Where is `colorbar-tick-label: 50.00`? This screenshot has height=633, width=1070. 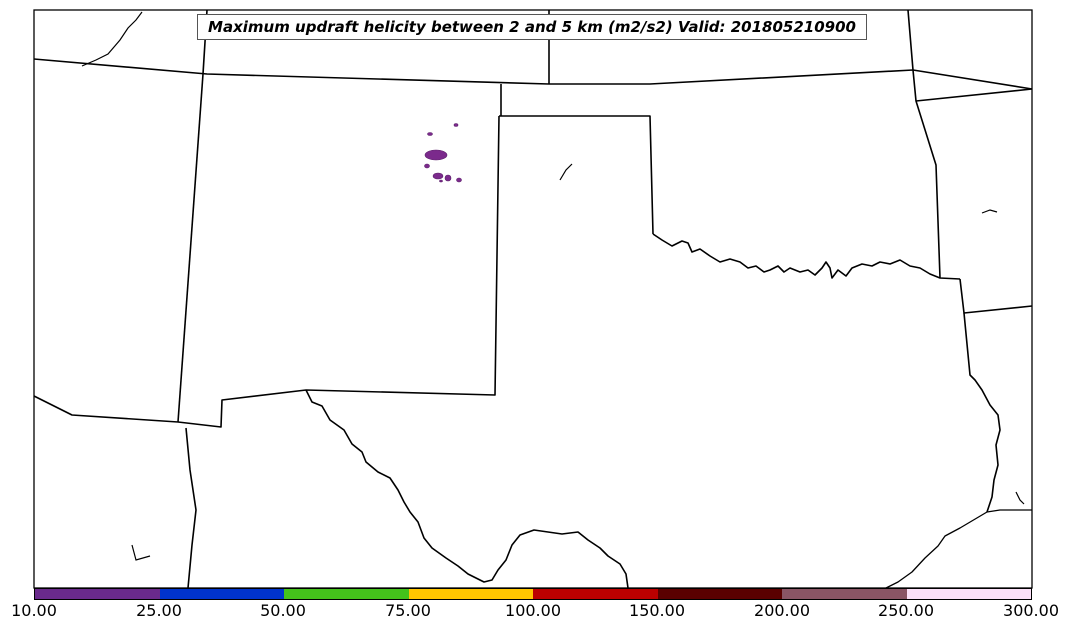
colorbar-tick-label: 50.00 is located at coordinates (283, 610).